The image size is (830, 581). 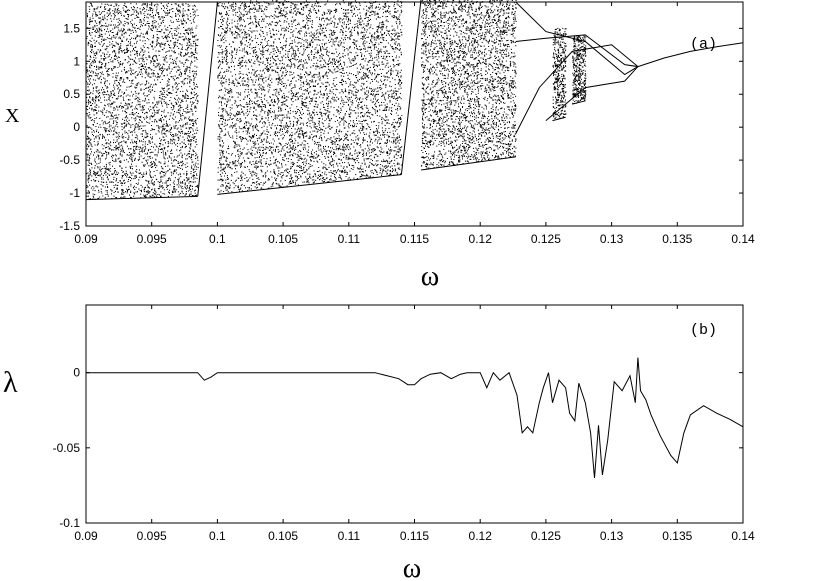 What do you see at coordinates (430, 276) in the screenshot?
I see `panel-a-x-label: ω` at bounding box center [430, 276].